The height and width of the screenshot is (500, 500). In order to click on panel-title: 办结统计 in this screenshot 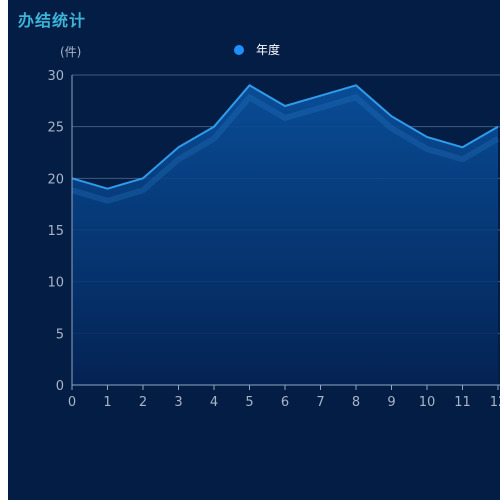, I will do `click(52, 20)`.